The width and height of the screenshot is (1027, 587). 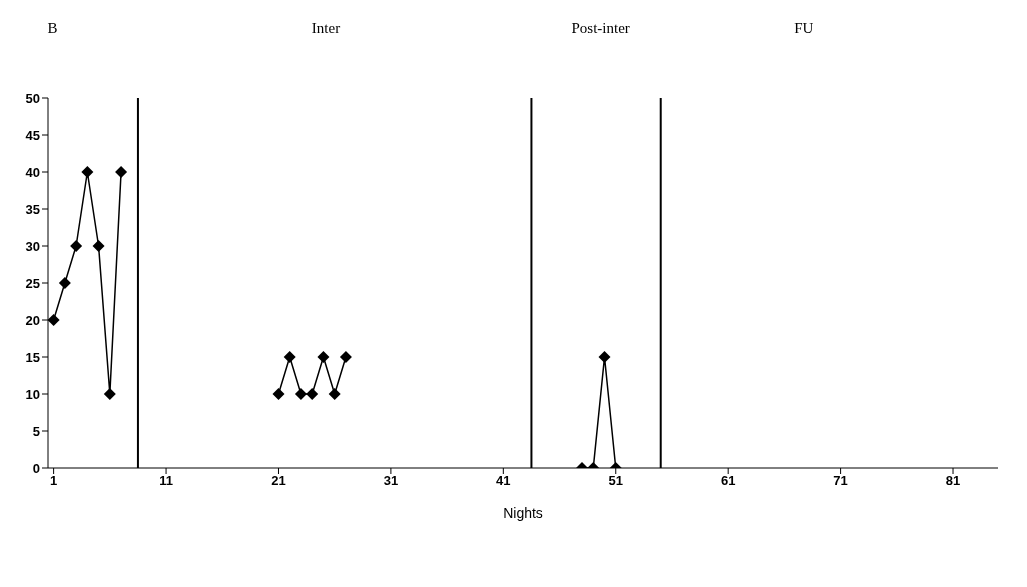 I want to click on y-tick-label: 10, so click(x=32, y=394).